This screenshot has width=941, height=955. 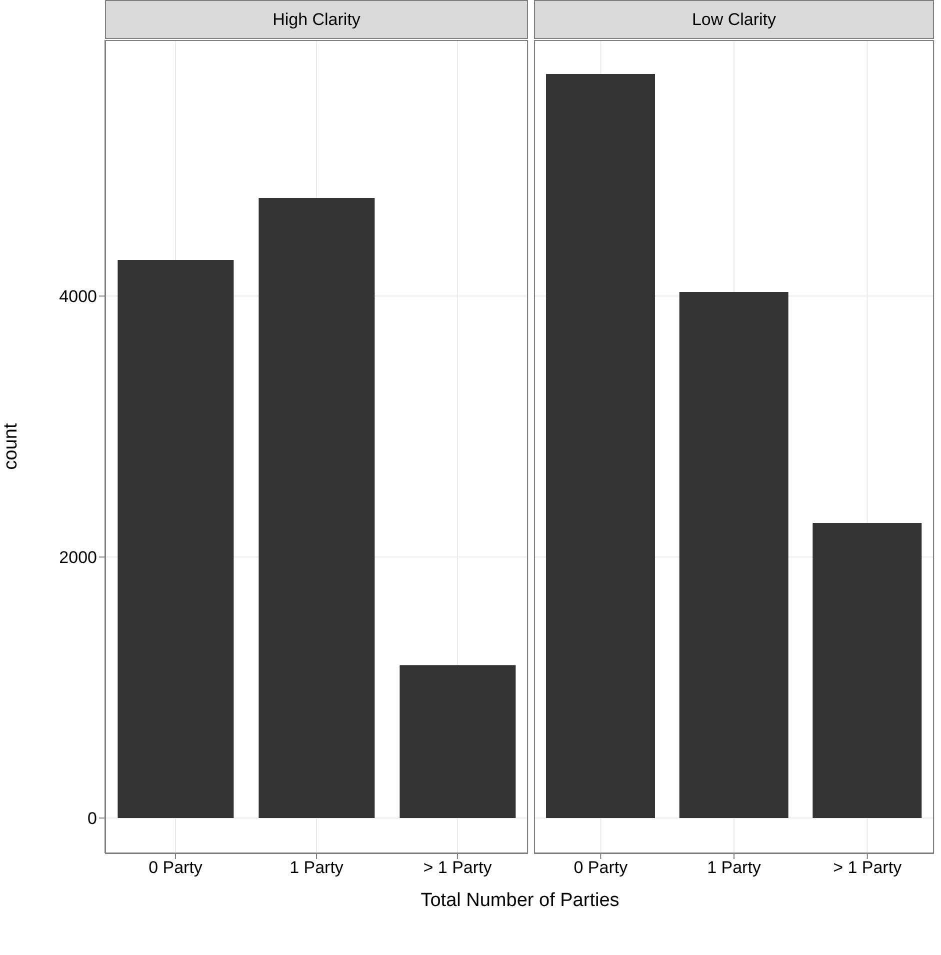 What do you see at coordinates (316, 19) in the screenshot?
I see `chart-title: High Clarity` at bounding box center [316, 19].